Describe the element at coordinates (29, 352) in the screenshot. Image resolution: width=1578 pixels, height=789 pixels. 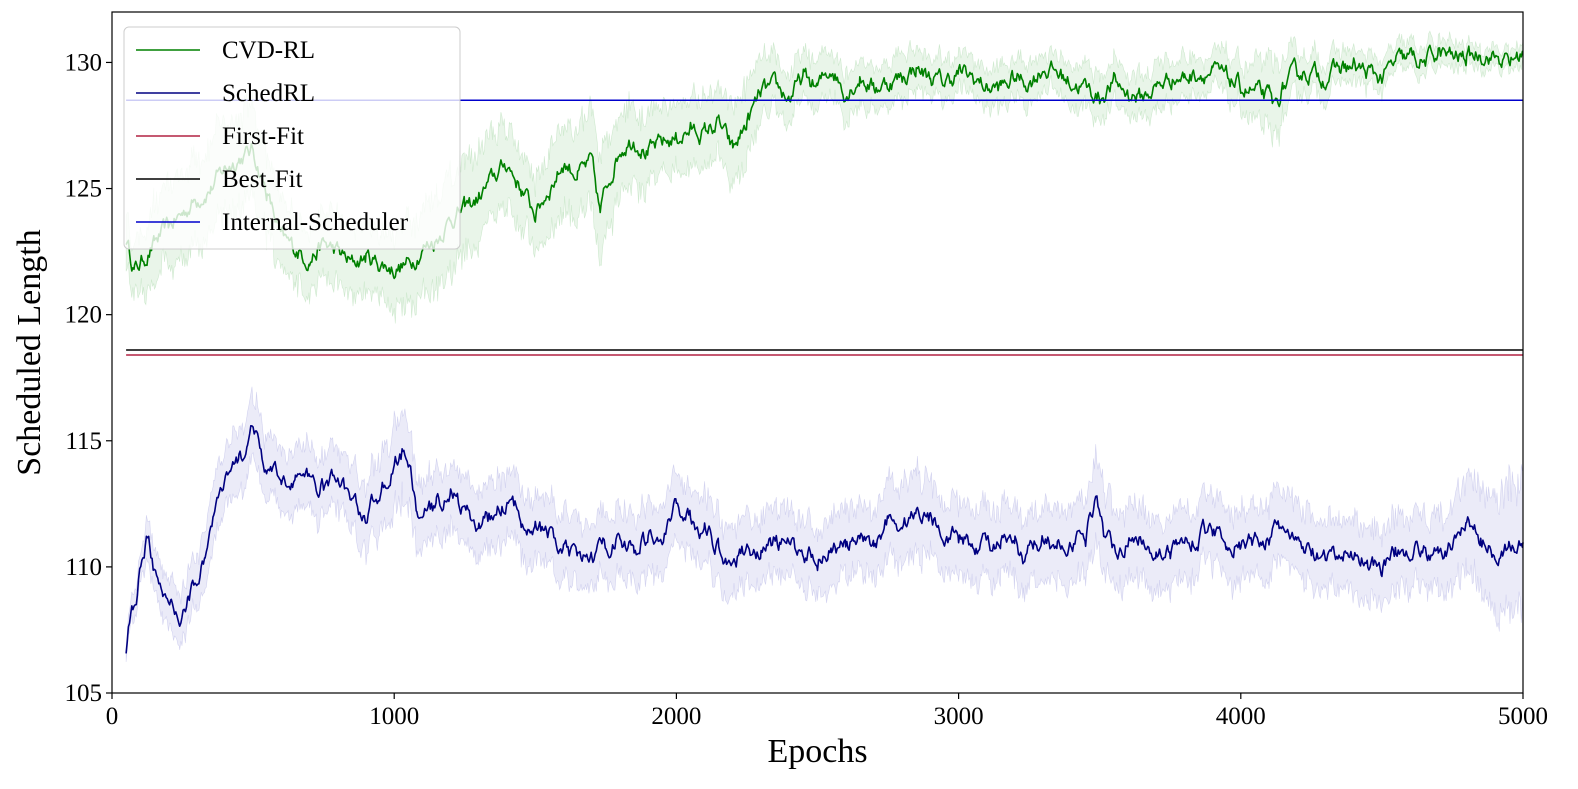
I see `y-axis-label: Scheduled Length` at that location.